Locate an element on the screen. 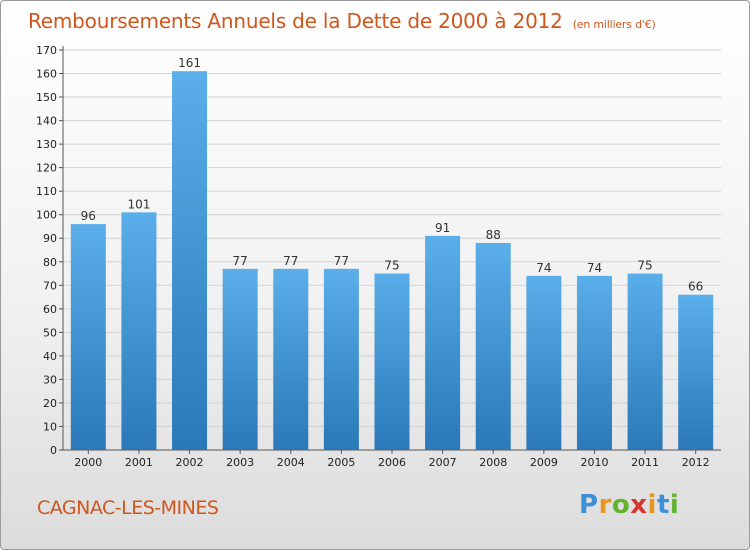 This screenshot has height=550, width=750. bar-2000 is located at coordinates (88, 337).